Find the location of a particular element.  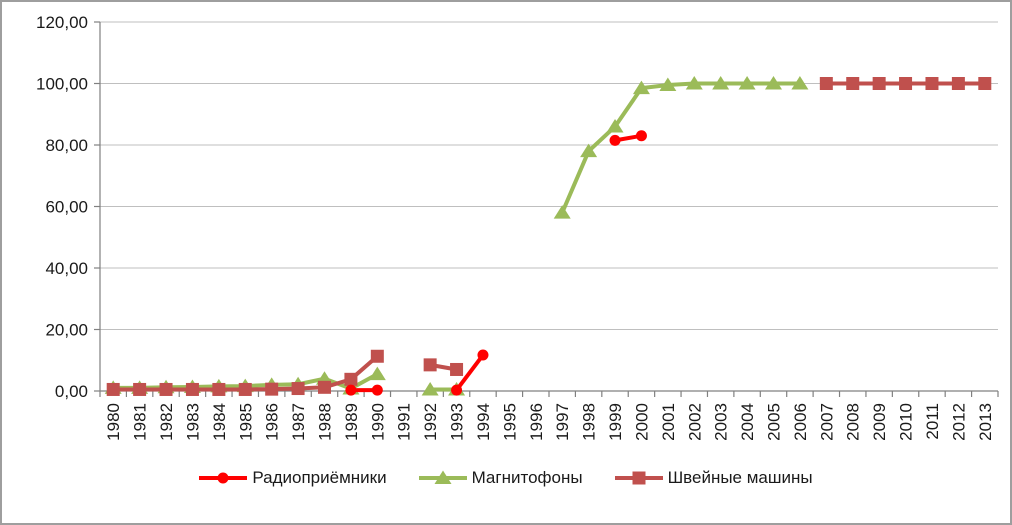

x-axis-label: 2007 is located at coordinates (826, 422).